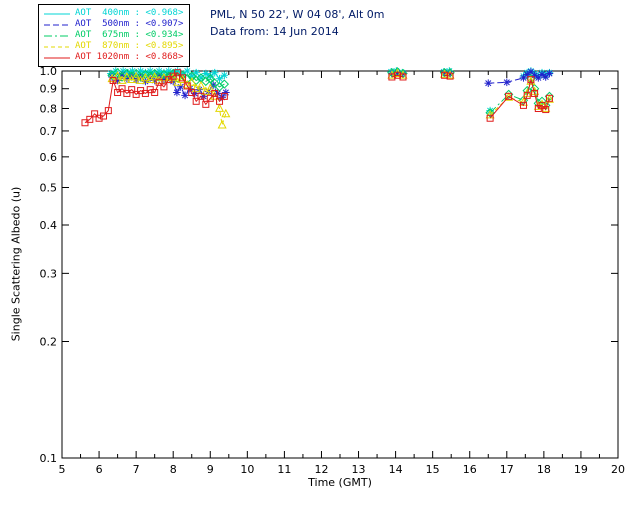  I want to click on legend-item: AOT 1020nm : <0.868>, so click(113, 57).